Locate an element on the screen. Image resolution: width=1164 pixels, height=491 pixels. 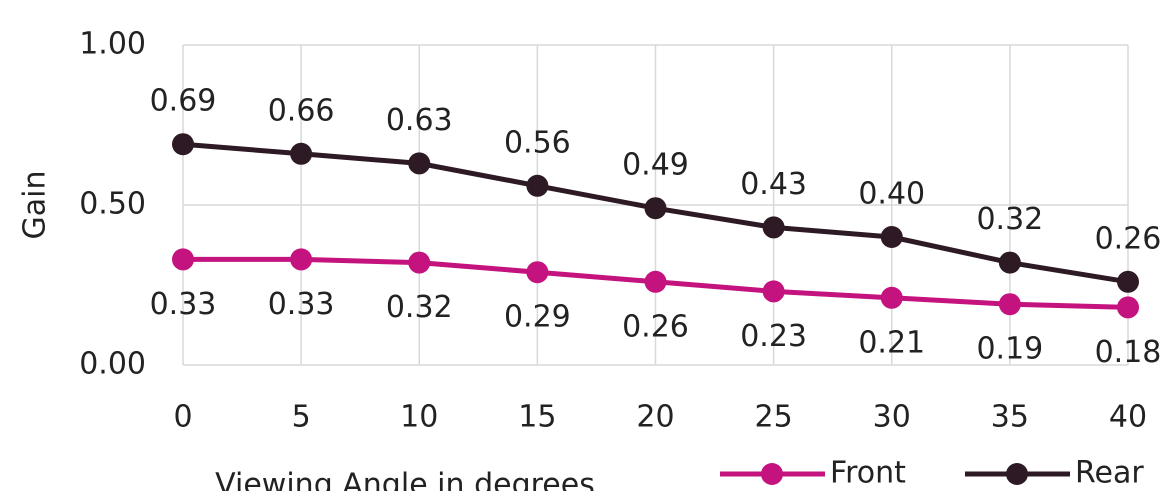
x-tick-label: 0 is located at coordinates (182, 417).